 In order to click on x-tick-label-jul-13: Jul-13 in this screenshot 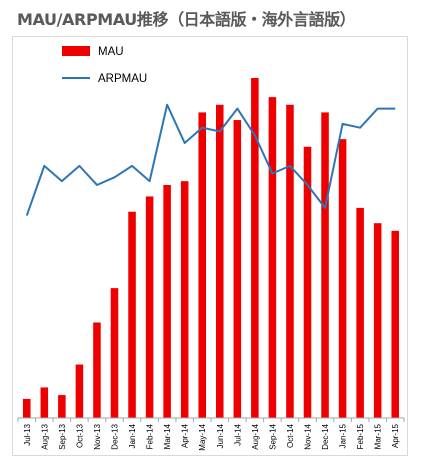, I will do `click(27, 434)`.